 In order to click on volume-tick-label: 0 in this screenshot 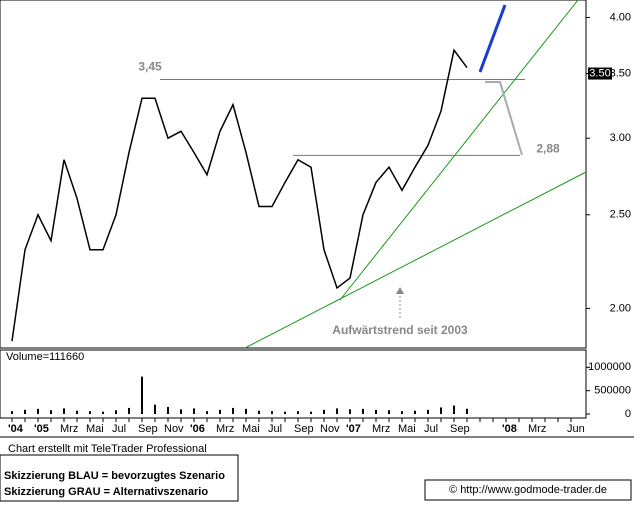, I will do `click(628, 414)`.